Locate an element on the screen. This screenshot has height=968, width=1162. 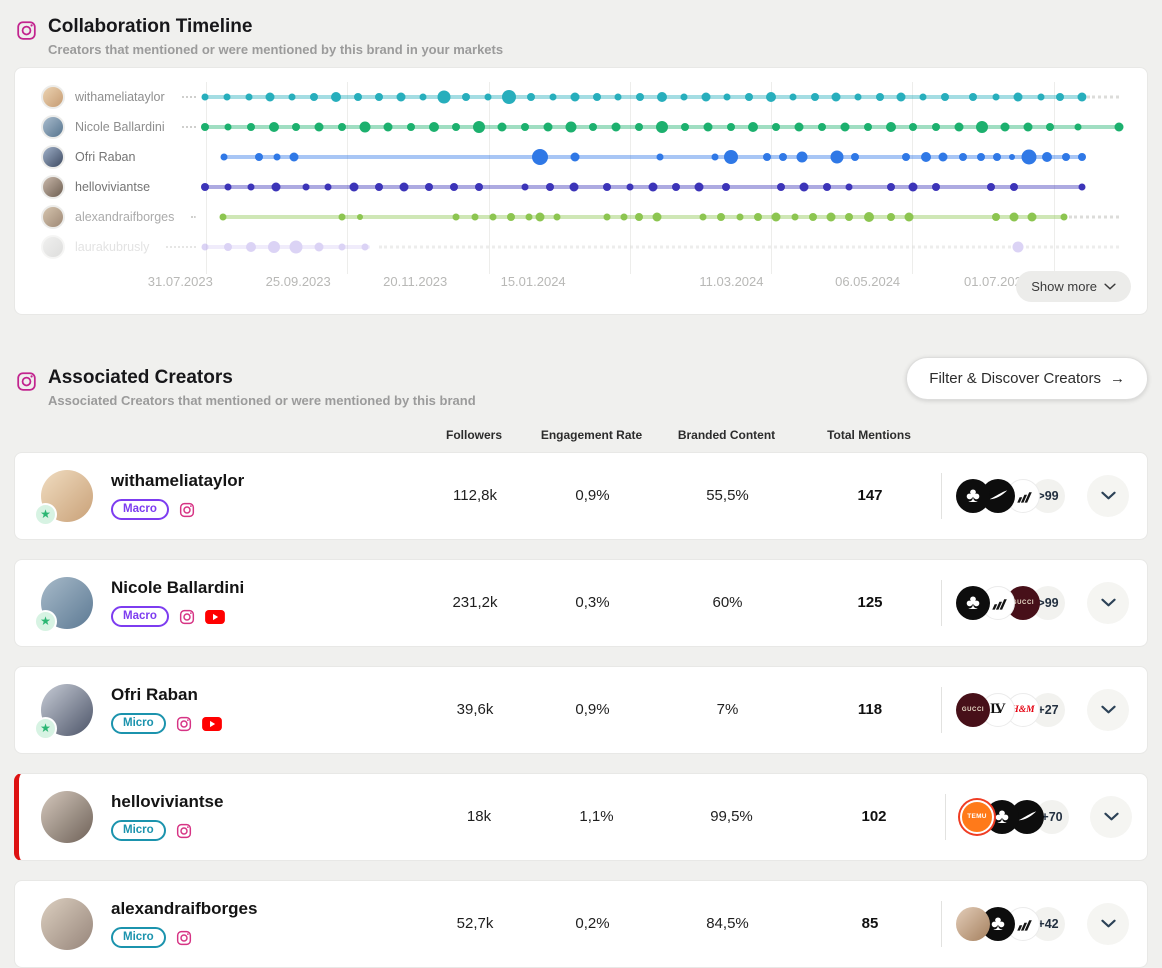
timeline-line is located at coordinates (644, 216).